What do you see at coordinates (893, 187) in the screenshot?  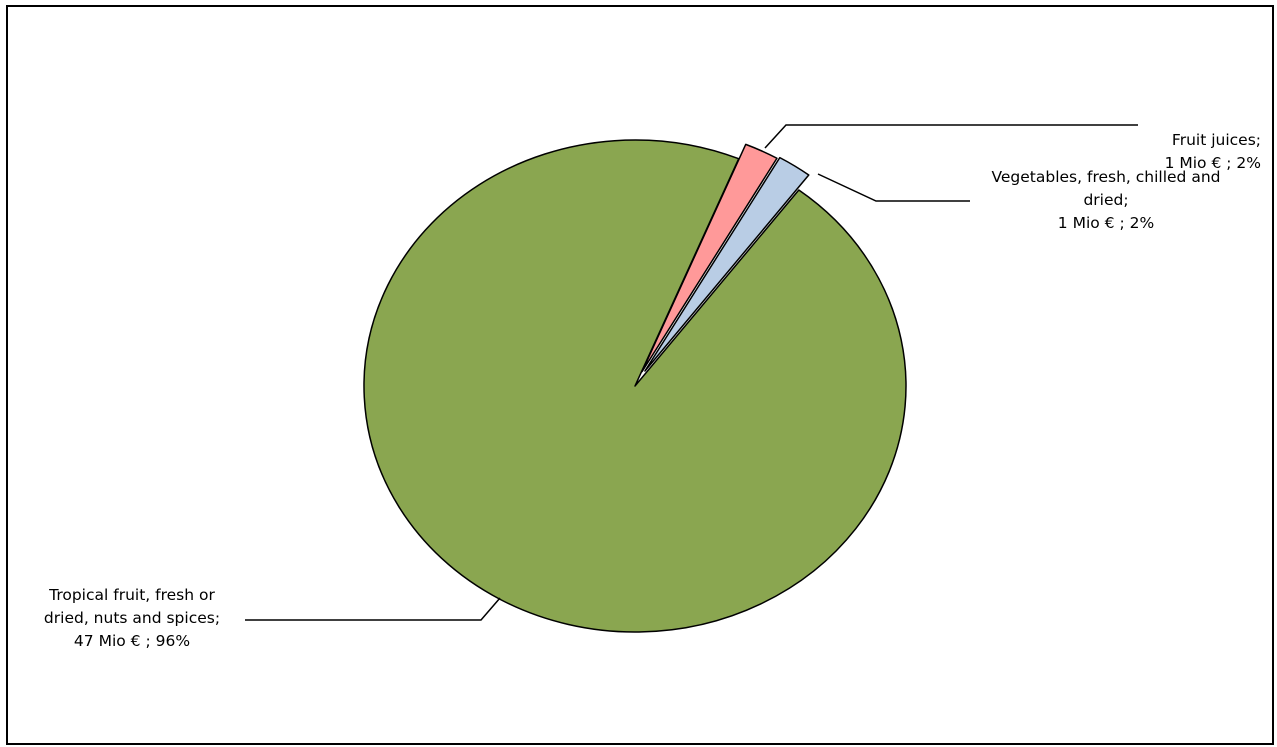 I see `leader-line-vegetables` at bounding box center [893, 187].